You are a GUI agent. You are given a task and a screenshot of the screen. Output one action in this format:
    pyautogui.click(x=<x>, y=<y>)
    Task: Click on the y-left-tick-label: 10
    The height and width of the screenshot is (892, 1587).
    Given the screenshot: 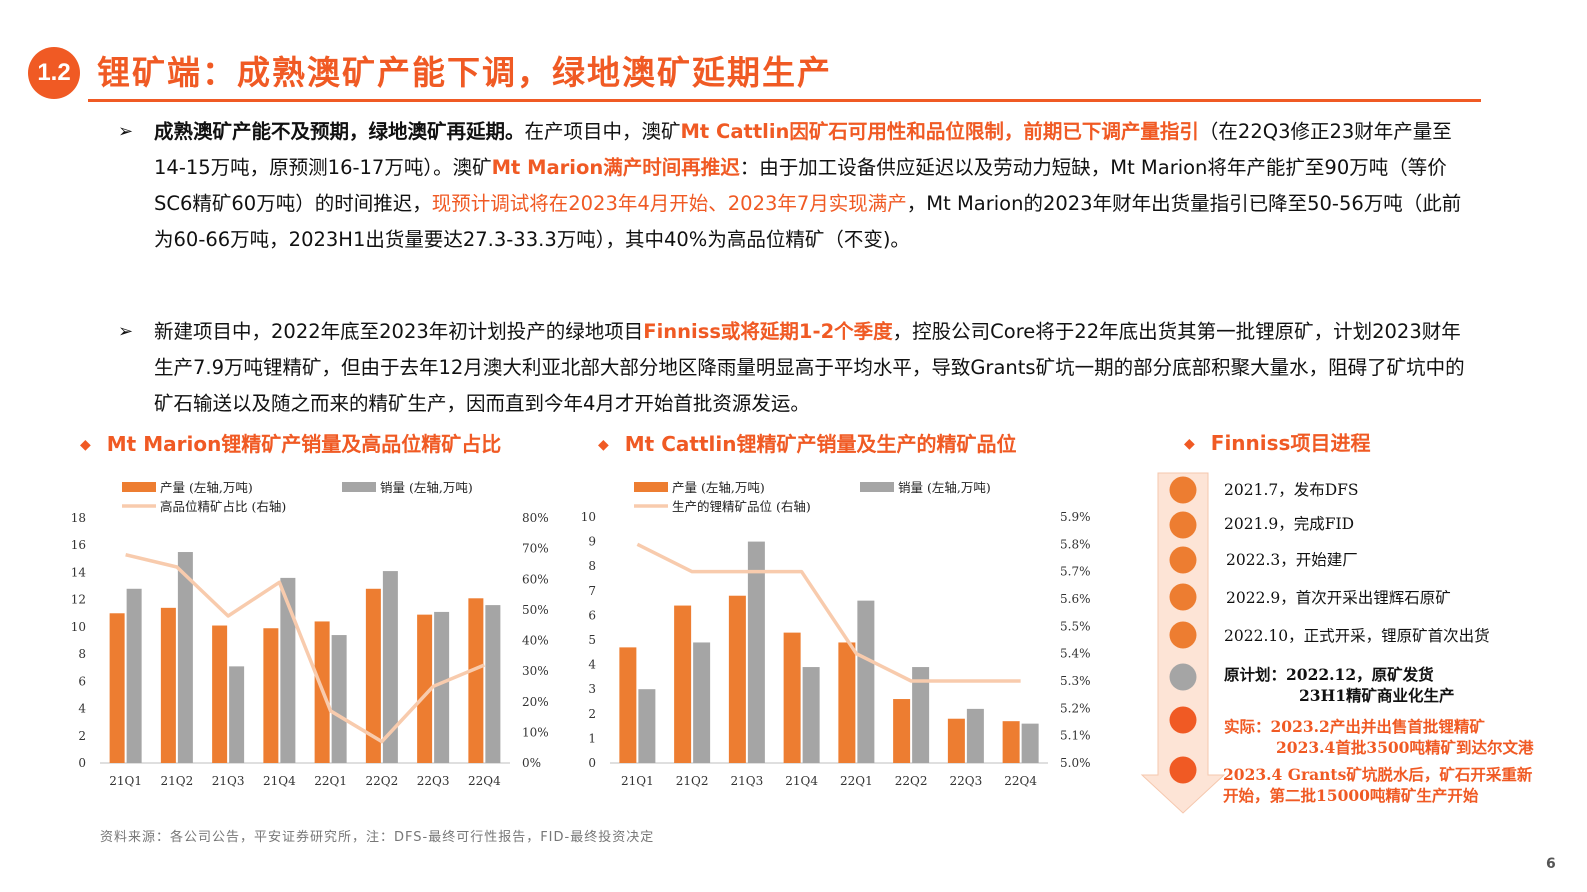 What is the action you would take?
    pyautogui.click(x=588, y=517)
    